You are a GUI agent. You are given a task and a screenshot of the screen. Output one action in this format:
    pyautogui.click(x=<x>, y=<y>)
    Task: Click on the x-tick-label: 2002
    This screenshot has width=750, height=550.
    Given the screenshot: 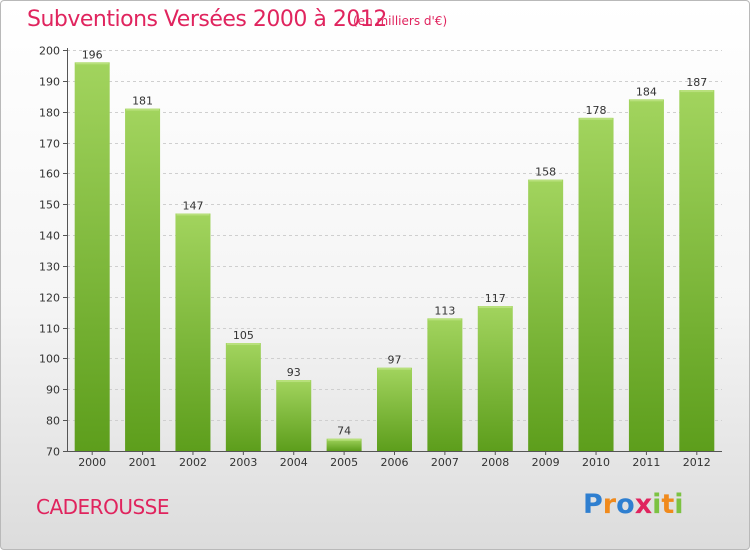 What is the action you would take?
    pyautogui.click(x=193, y=462)
    